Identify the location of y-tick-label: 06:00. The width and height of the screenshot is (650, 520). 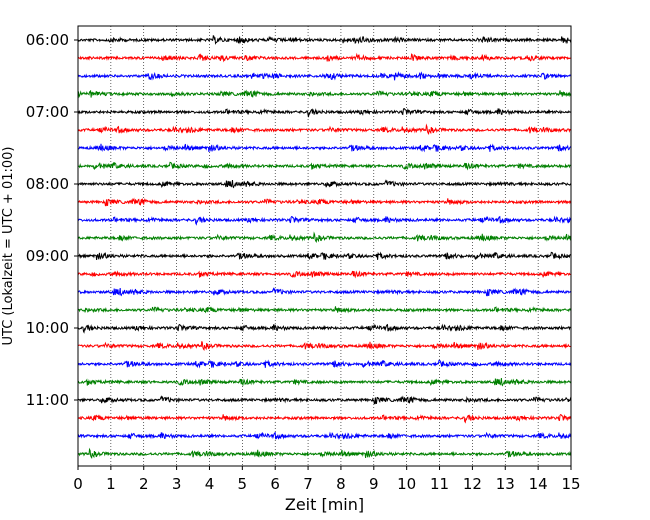
(47, 40).